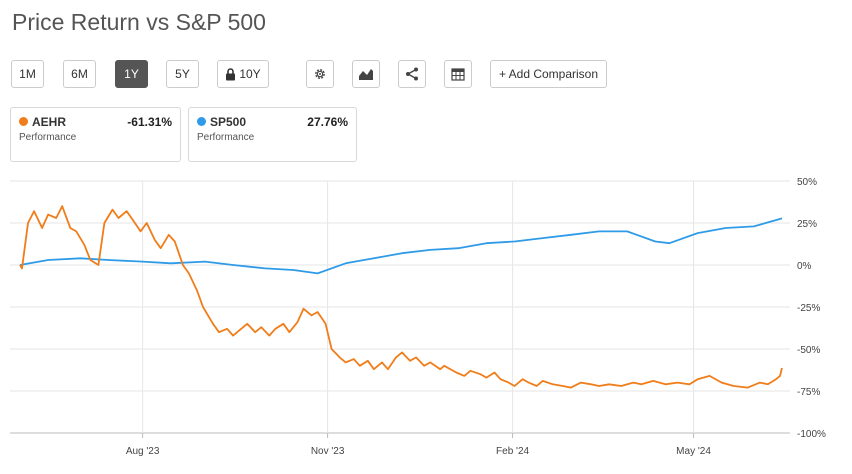  I want to click on y-tick-label: -75%, so click(808, 392).